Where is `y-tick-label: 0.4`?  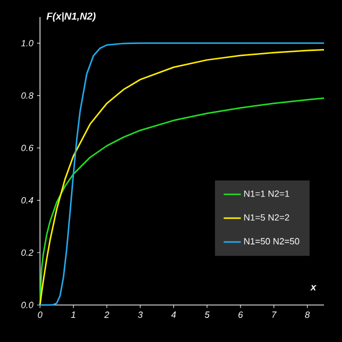 y-tick-label: 0.4 is located at coordinates (27, 200).